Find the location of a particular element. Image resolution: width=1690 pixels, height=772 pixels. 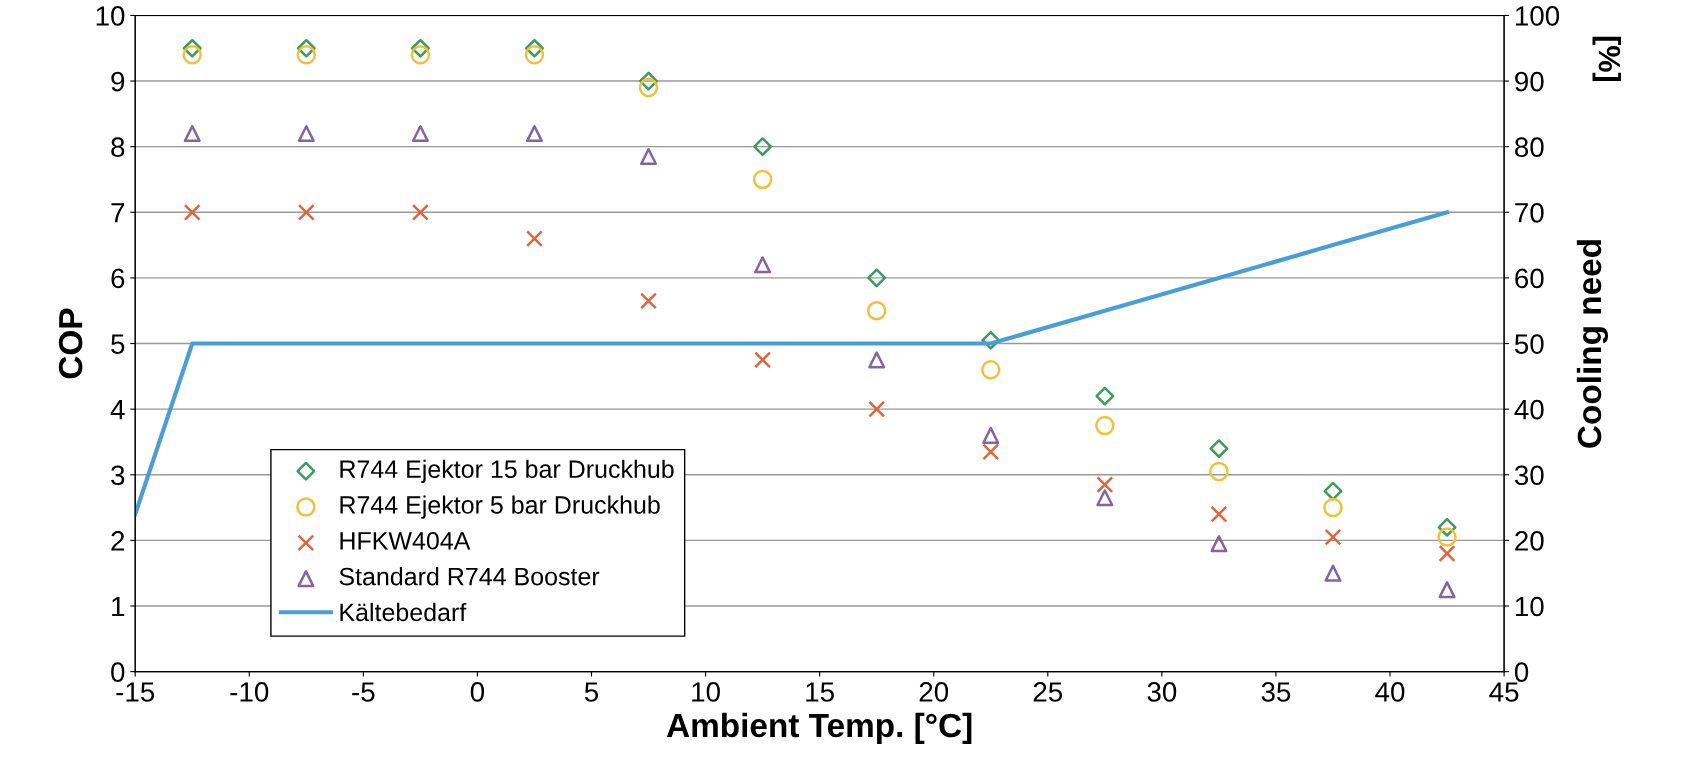

x-tick-label: 35 is located at coordinates (1276, 692).